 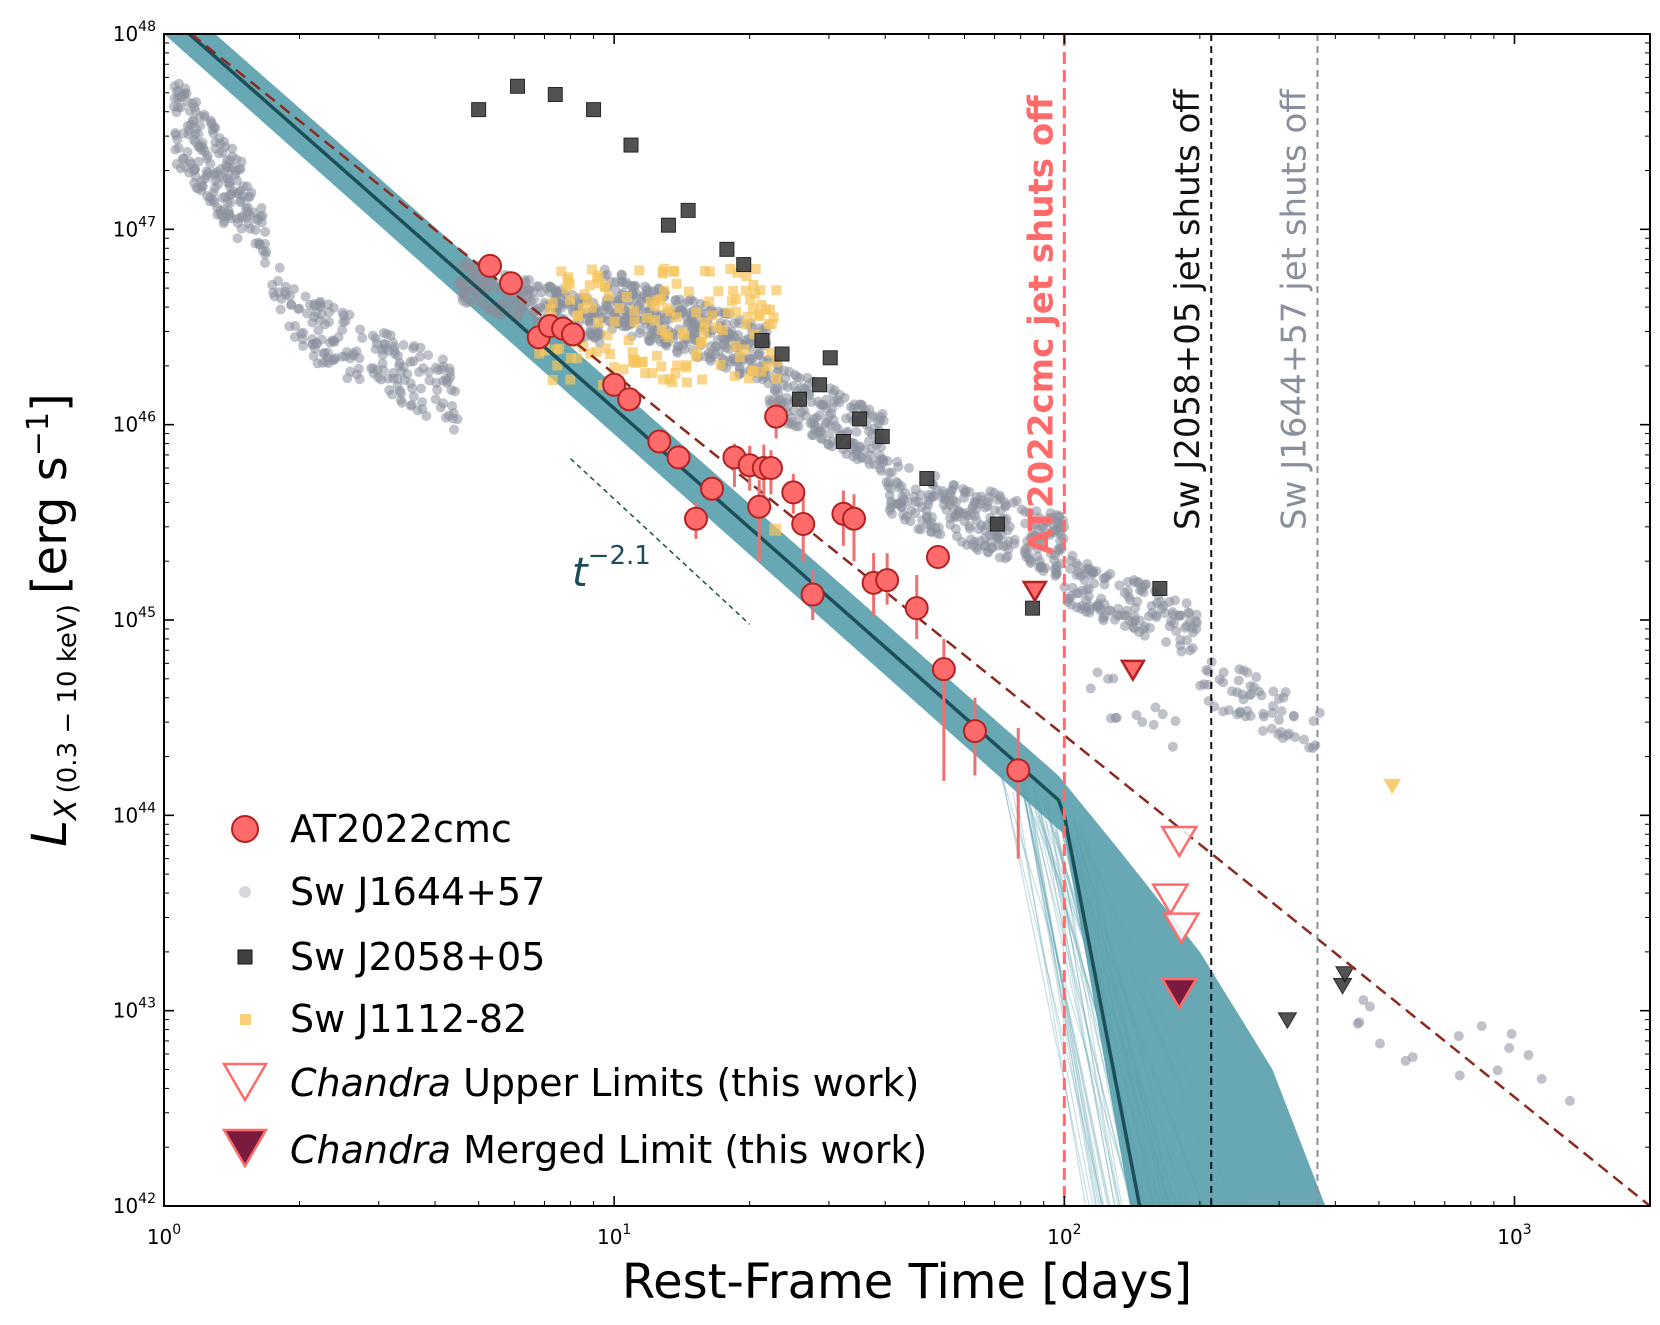 I want to click on y-axis-title-unit-close: ], so click(x=50, y=402).